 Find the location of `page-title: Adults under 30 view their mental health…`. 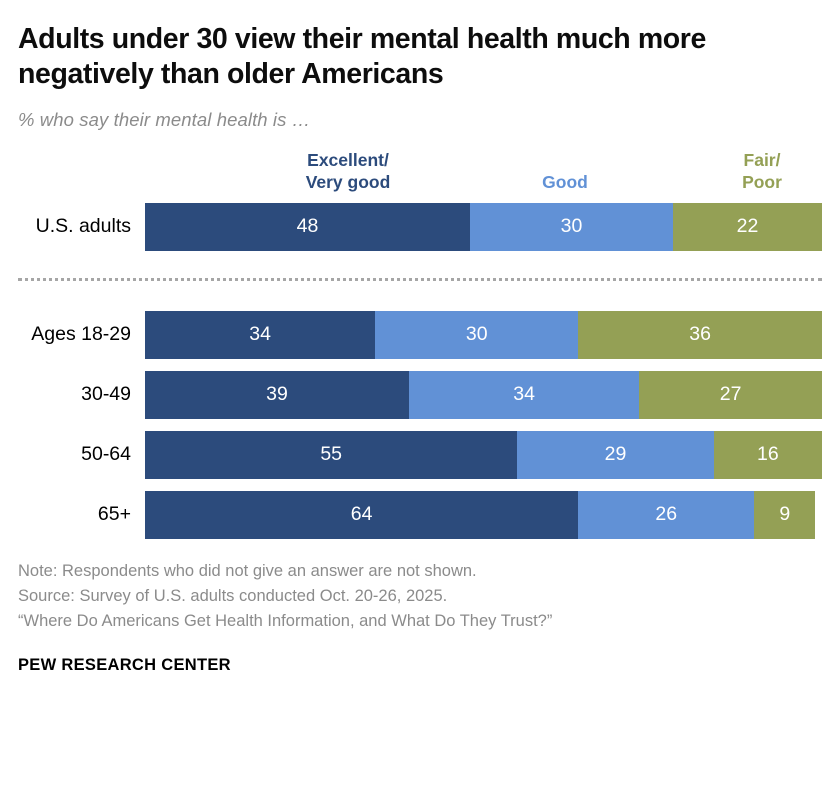

page-title: Adults under 30 view their mental health… is located at coordinates (362, 56).